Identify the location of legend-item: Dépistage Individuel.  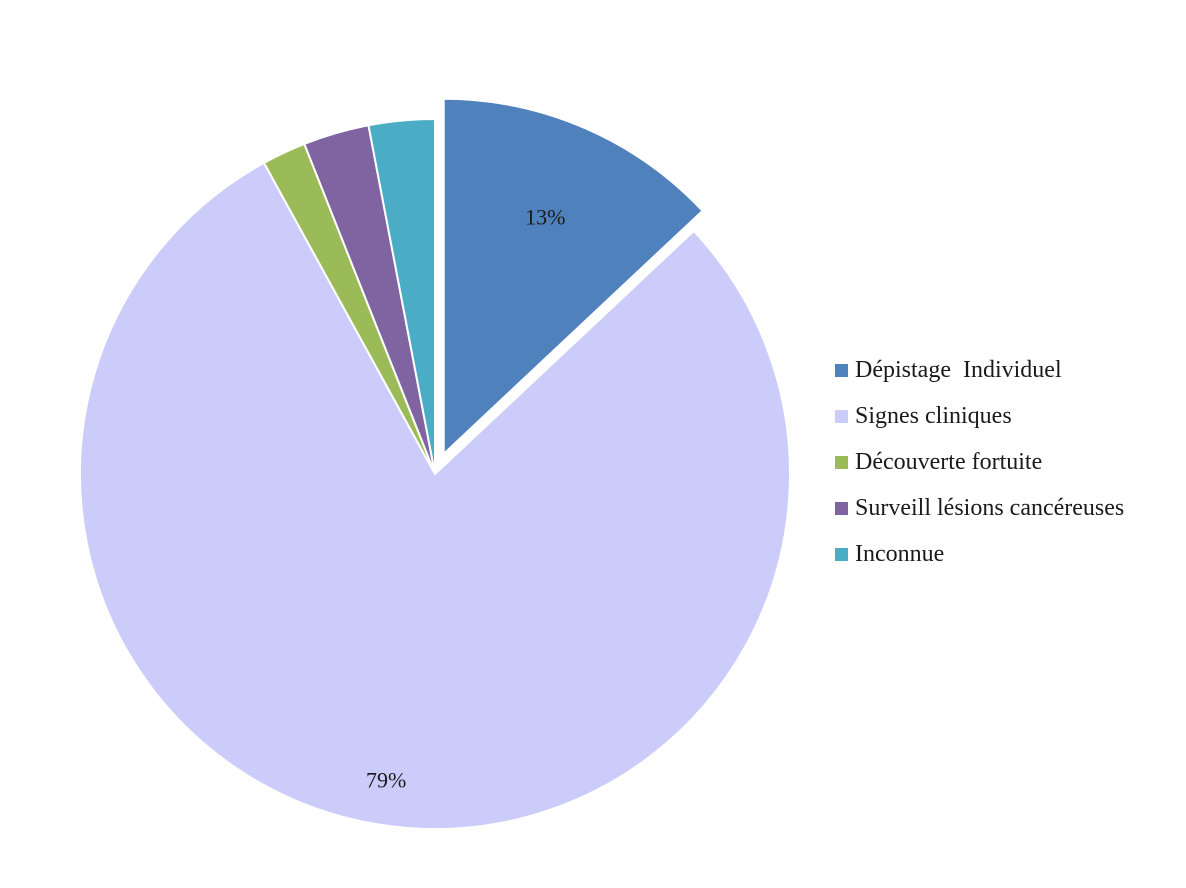
(979, 370).